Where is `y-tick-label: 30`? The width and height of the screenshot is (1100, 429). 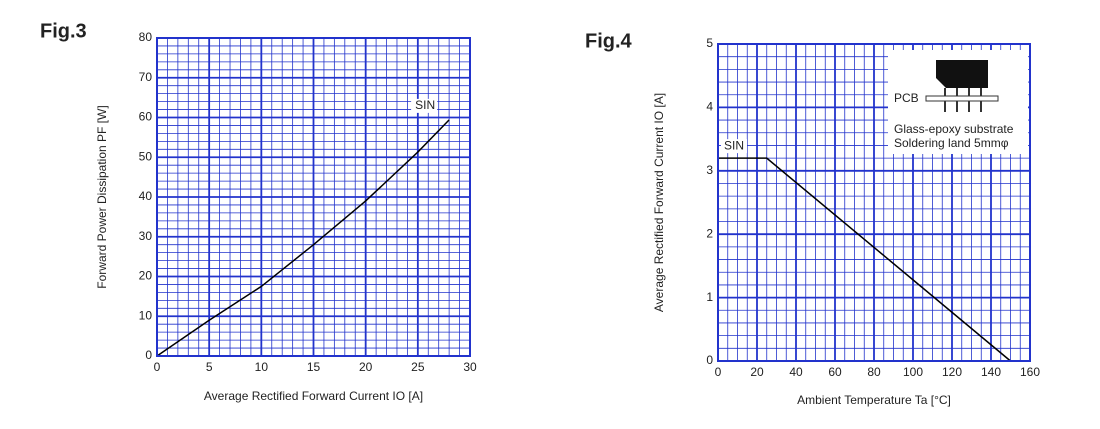 y-tick-label: 30 is located at coordinates (146, 236).